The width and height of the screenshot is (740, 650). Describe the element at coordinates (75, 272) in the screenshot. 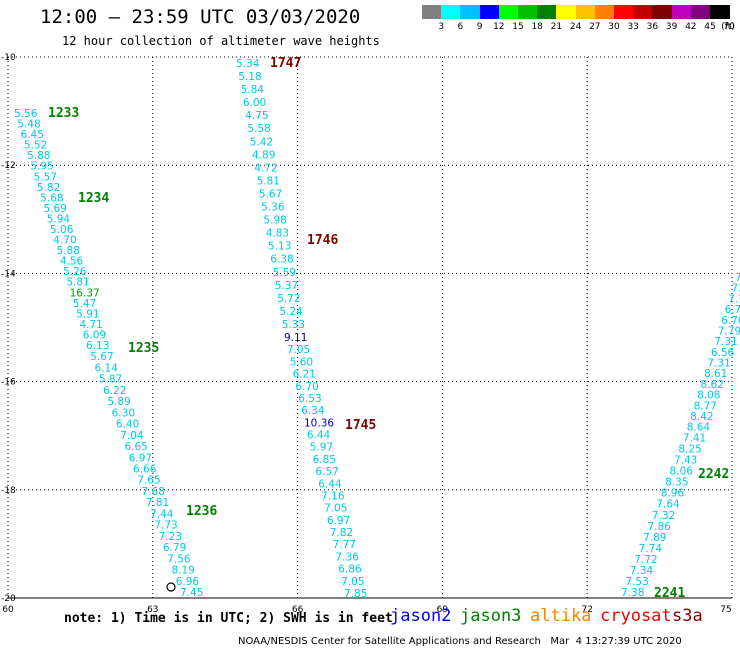

I see `wave-height-label: 5.26` at that location.